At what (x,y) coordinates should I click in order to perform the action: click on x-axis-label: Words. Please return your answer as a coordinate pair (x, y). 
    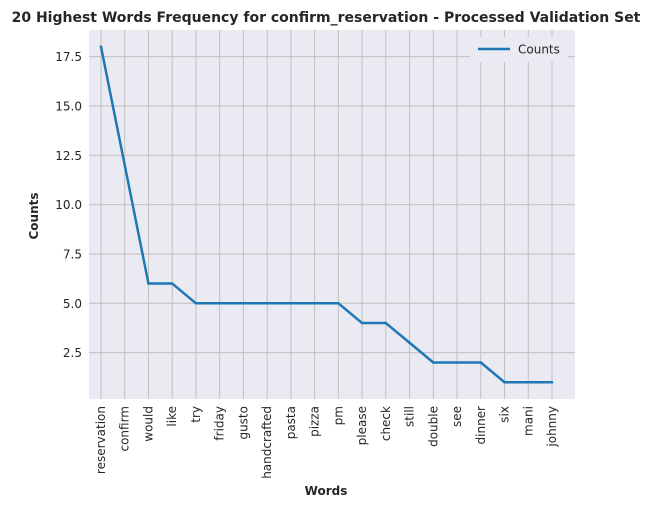
    Looking at the image, I should click on (326, 491).